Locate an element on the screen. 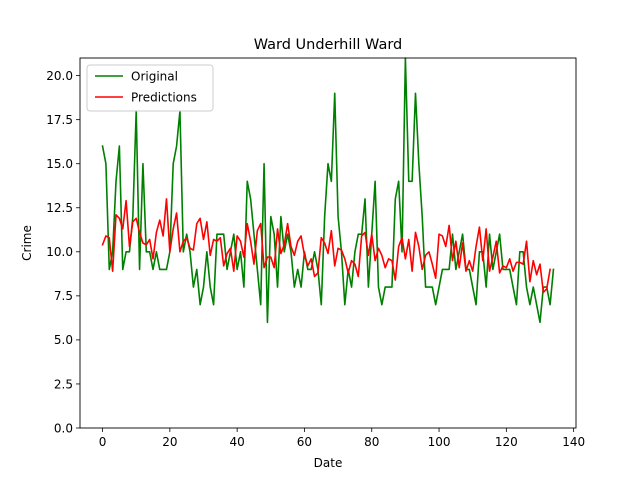  x-tick-label: 20 is located at coordinates (169, 442).